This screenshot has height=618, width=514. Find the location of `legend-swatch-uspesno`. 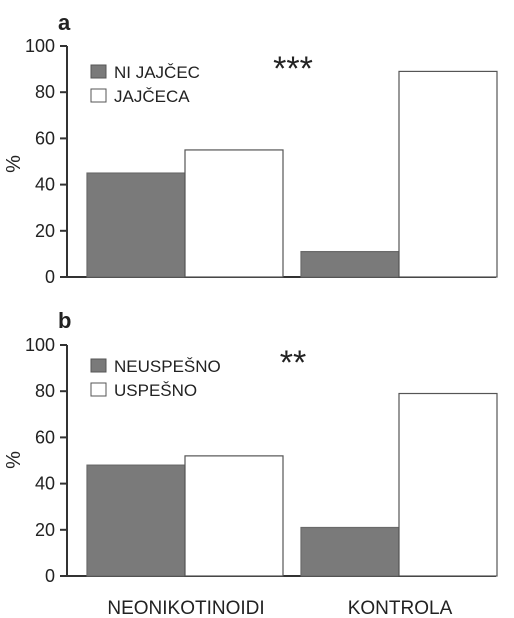

legend-swatch-uspesno is located at coordinates (98, 389).